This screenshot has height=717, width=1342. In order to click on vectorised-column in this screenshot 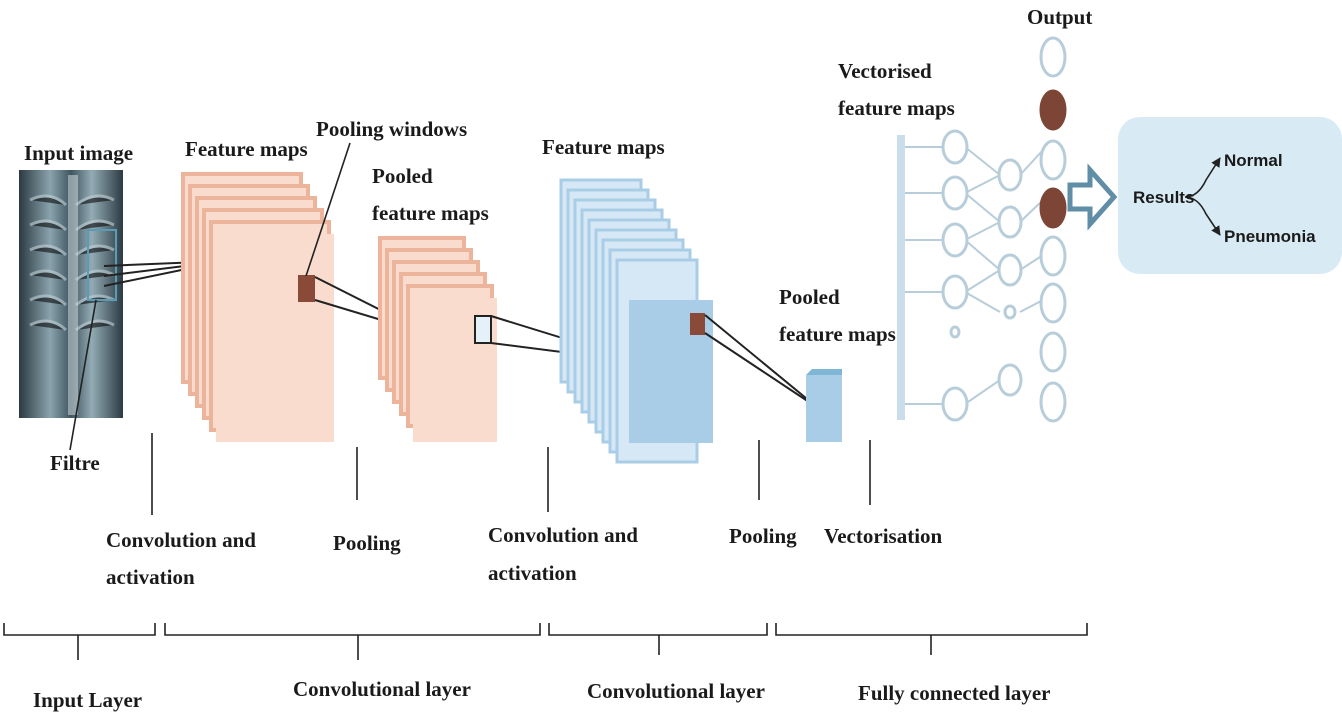, I will do `click(901, 277)`.